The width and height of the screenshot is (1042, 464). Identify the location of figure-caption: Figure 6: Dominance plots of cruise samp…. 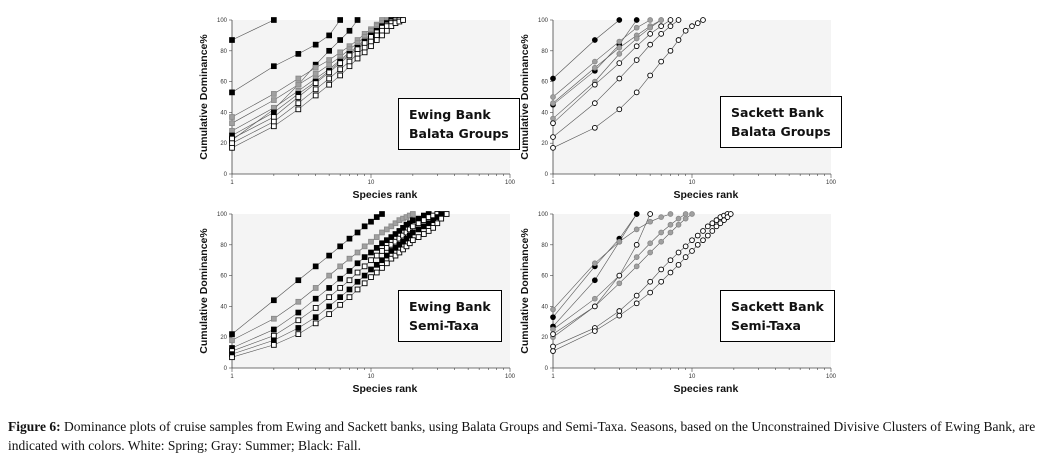
(522, 436).